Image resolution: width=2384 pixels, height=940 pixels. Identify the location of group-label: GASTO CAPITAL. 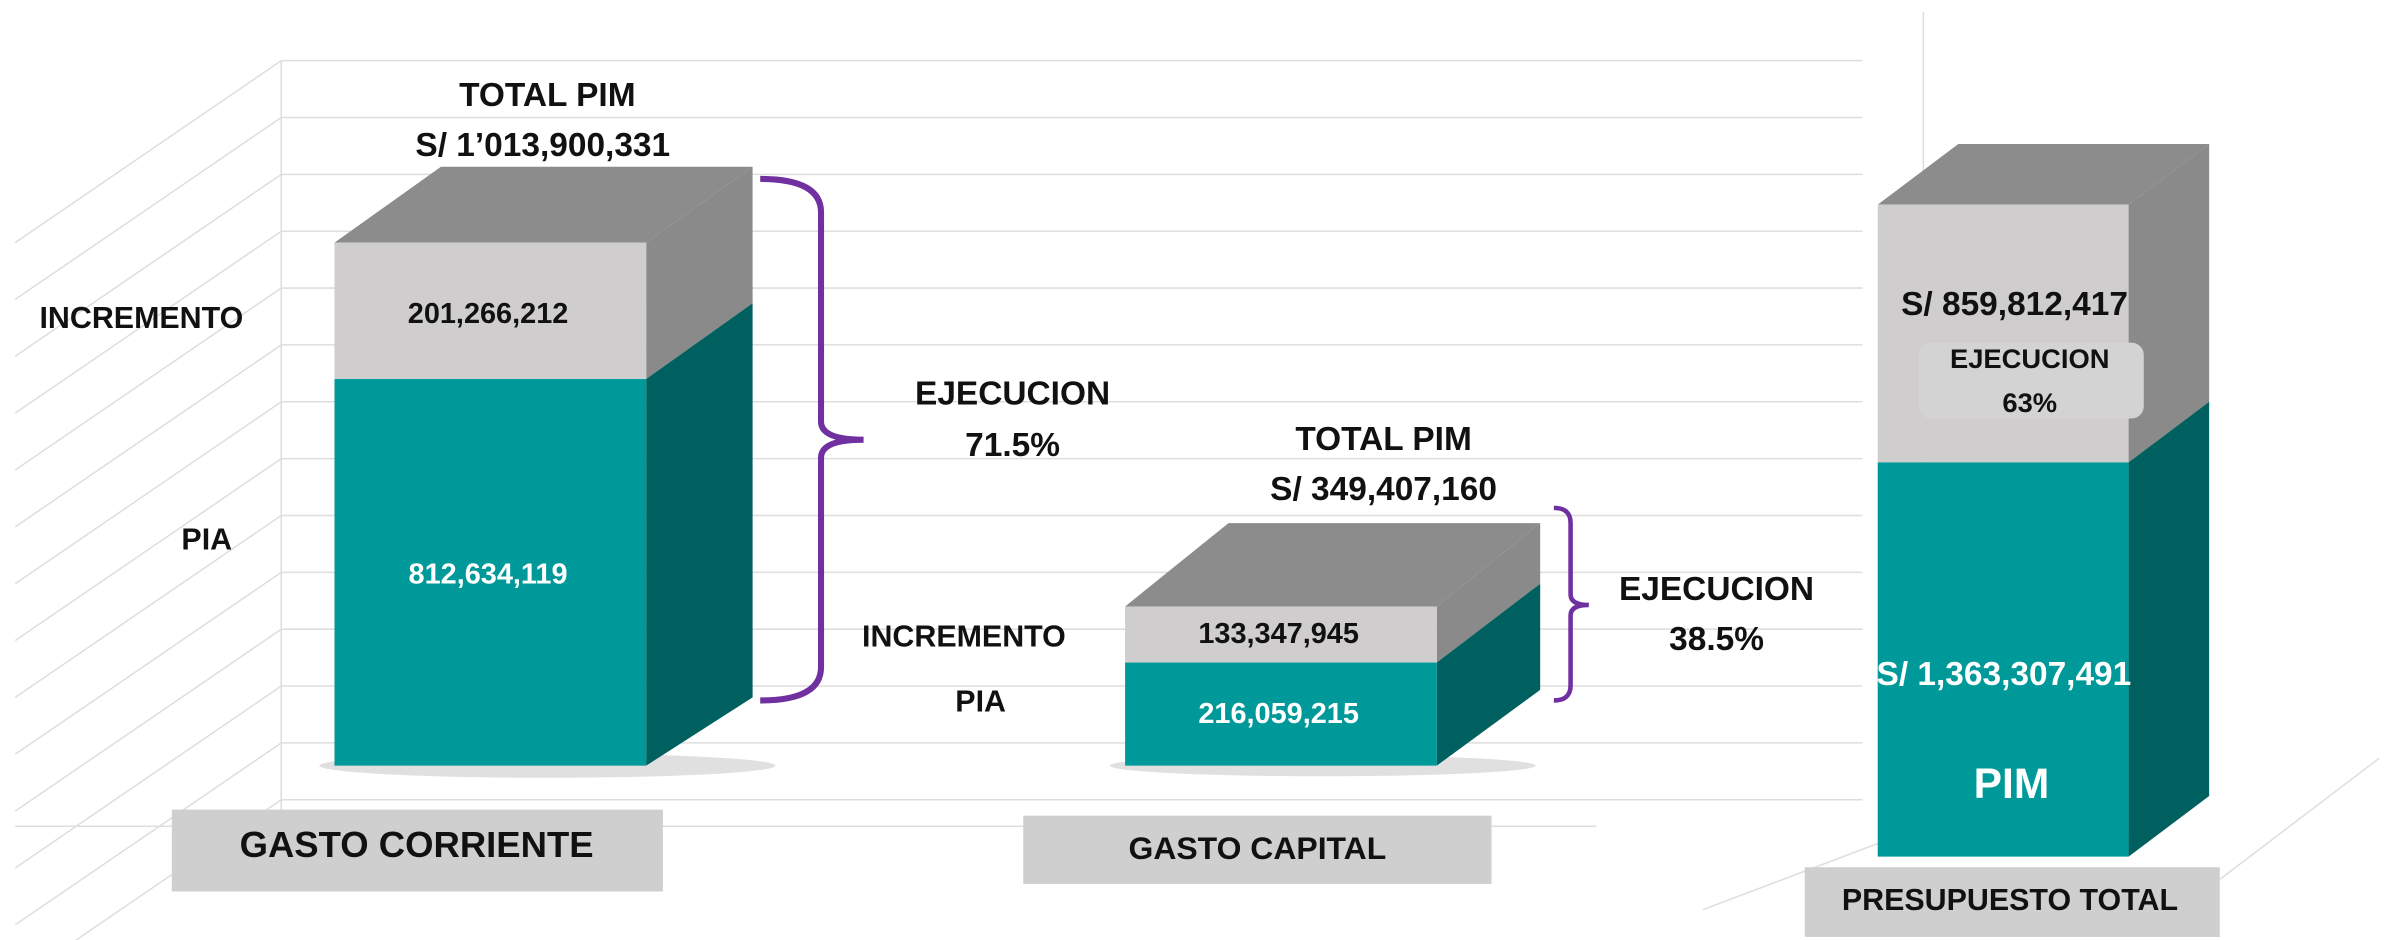
(1258, 848).